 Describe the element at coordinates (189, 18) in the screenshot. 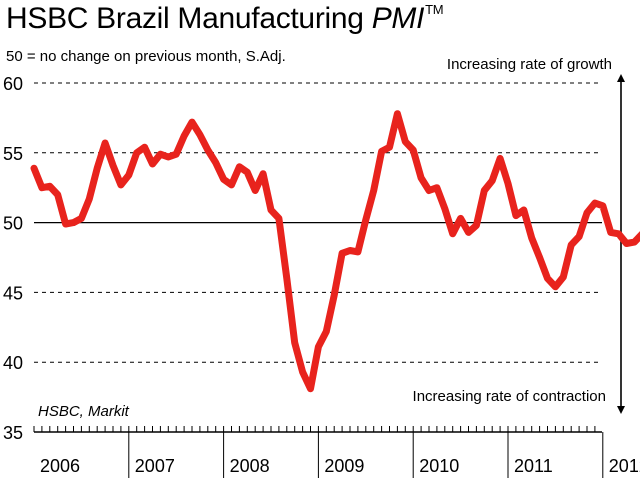

I see `title-main: HSBC Brazil Manufacturing` at that location.